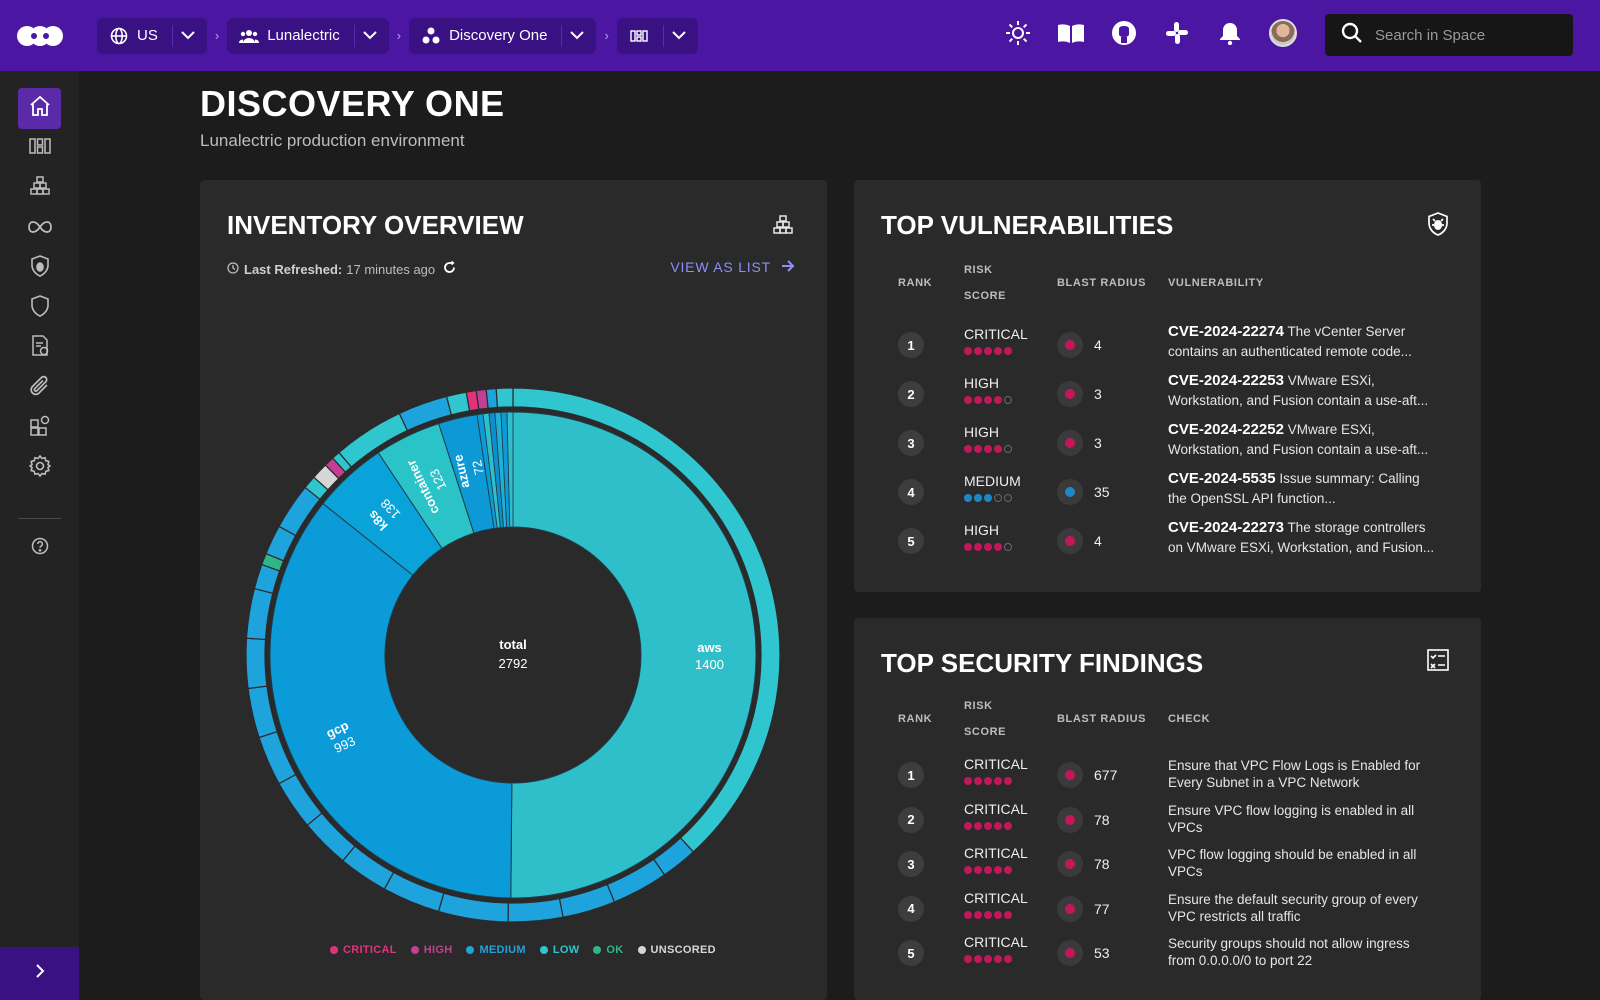 This screenshot has height=1000, width=1600. I want to click on risk-score-dots, so click(989, 914).